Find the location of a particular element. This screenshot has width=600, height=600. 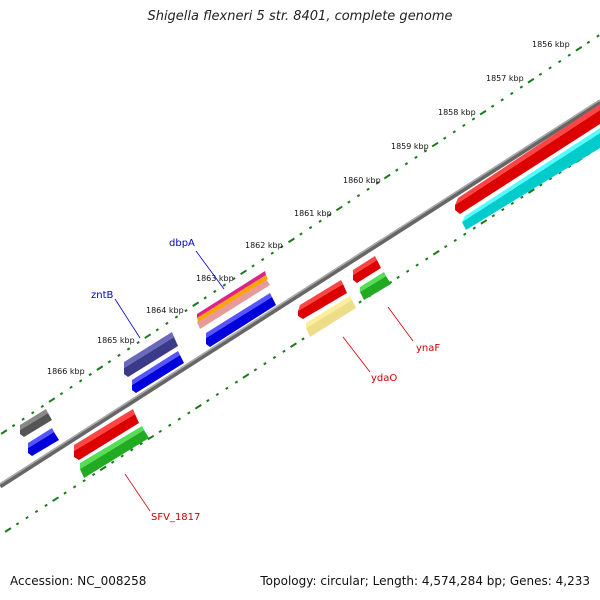

gene-label-dbpA: dbpA is located at coordinates (182, 243).